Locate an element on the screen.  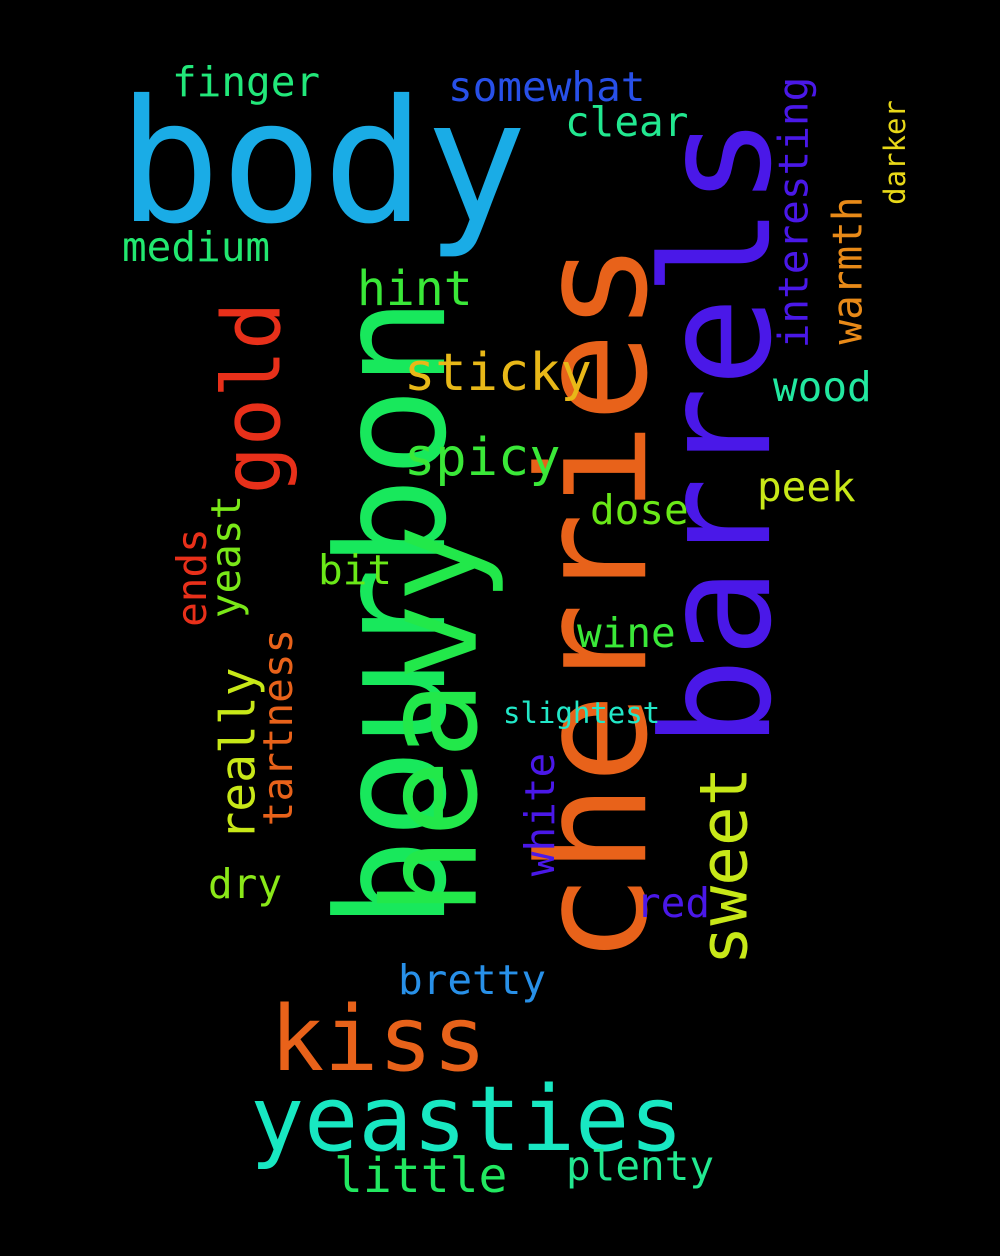
word-wood: wood is located at coordinates (822, 387).